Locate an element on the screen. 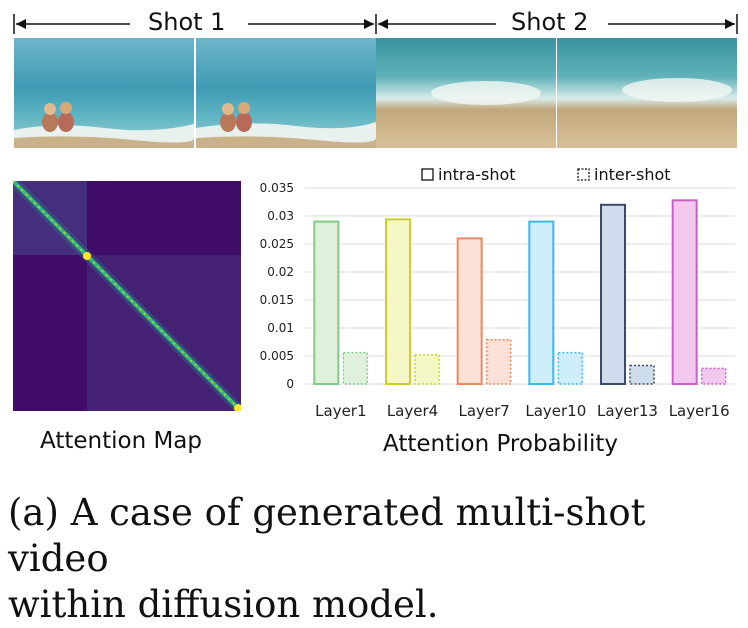  y-tick-label: 0.015 is located at coordinates (277, 300).